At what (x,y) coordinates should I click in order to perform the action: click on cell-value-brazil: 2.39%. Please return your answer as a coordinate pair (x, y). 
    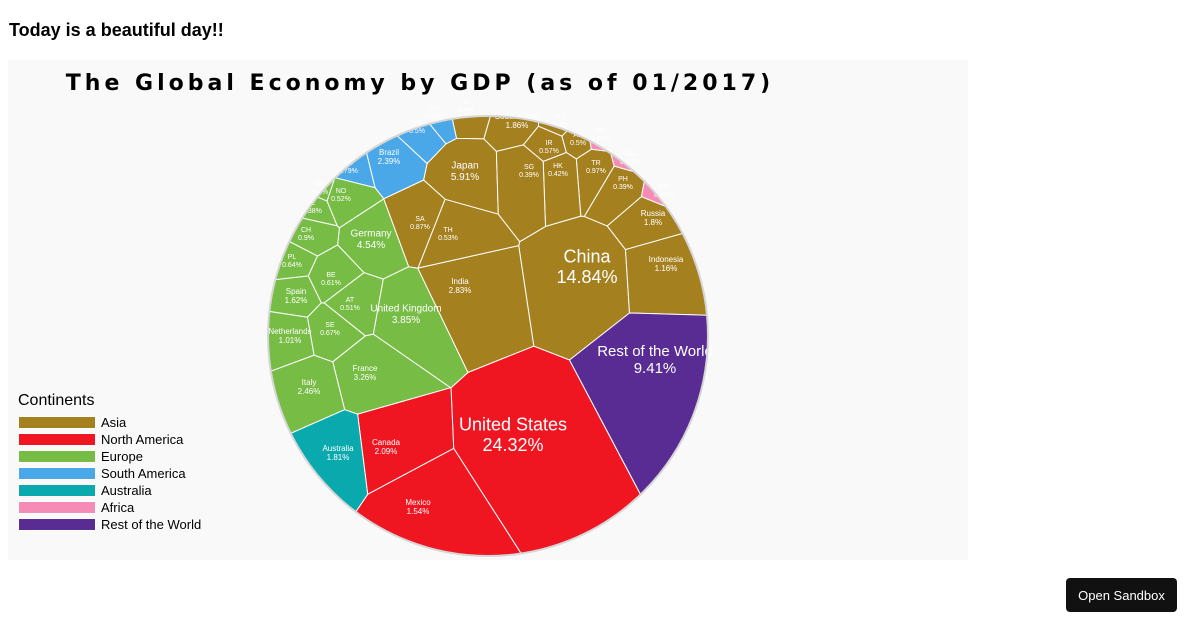
    Looking at the image, I should click on (389, 161).